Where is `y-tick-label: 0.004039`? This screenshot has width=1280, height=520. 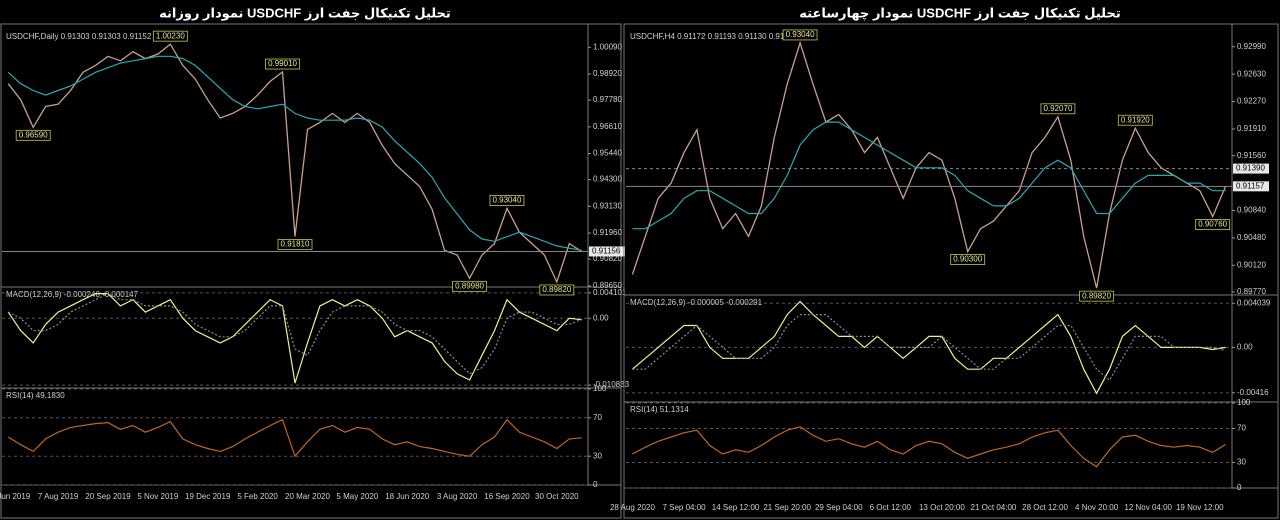 y-tick-label: 0.004039 is located at coordinates (1254, 302).